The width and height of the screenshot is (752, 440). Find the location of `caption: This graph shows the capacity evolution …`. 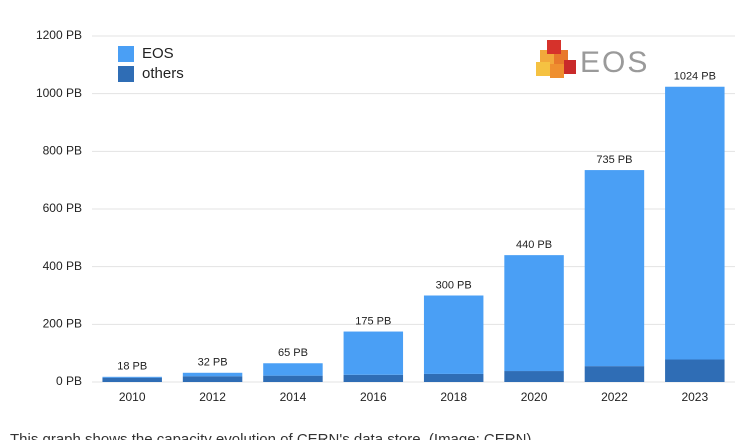

caption: This graph shows the capacity evolution … is located at coordinates (270, 435).